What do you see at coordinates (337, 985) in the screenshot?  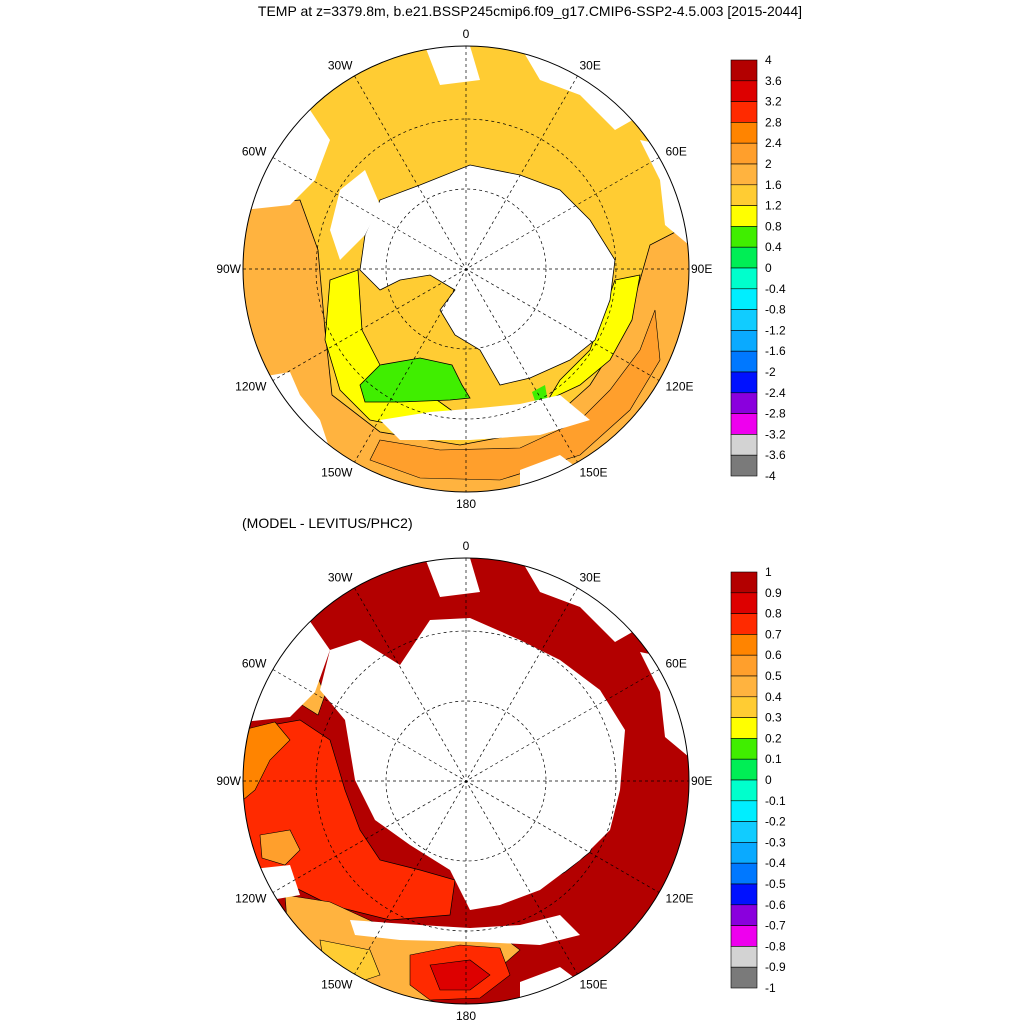 I see `longitude-label: 150W` at bounding box center [337, 985].